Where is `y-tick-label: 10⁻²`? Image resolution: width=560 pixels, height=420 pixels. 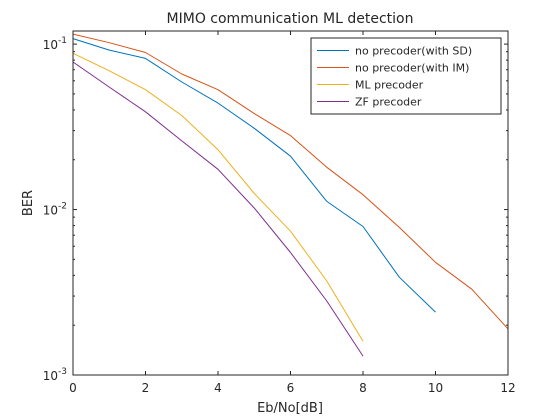
y-tick-label: 10⁻² is located at coordinates (55, 210).